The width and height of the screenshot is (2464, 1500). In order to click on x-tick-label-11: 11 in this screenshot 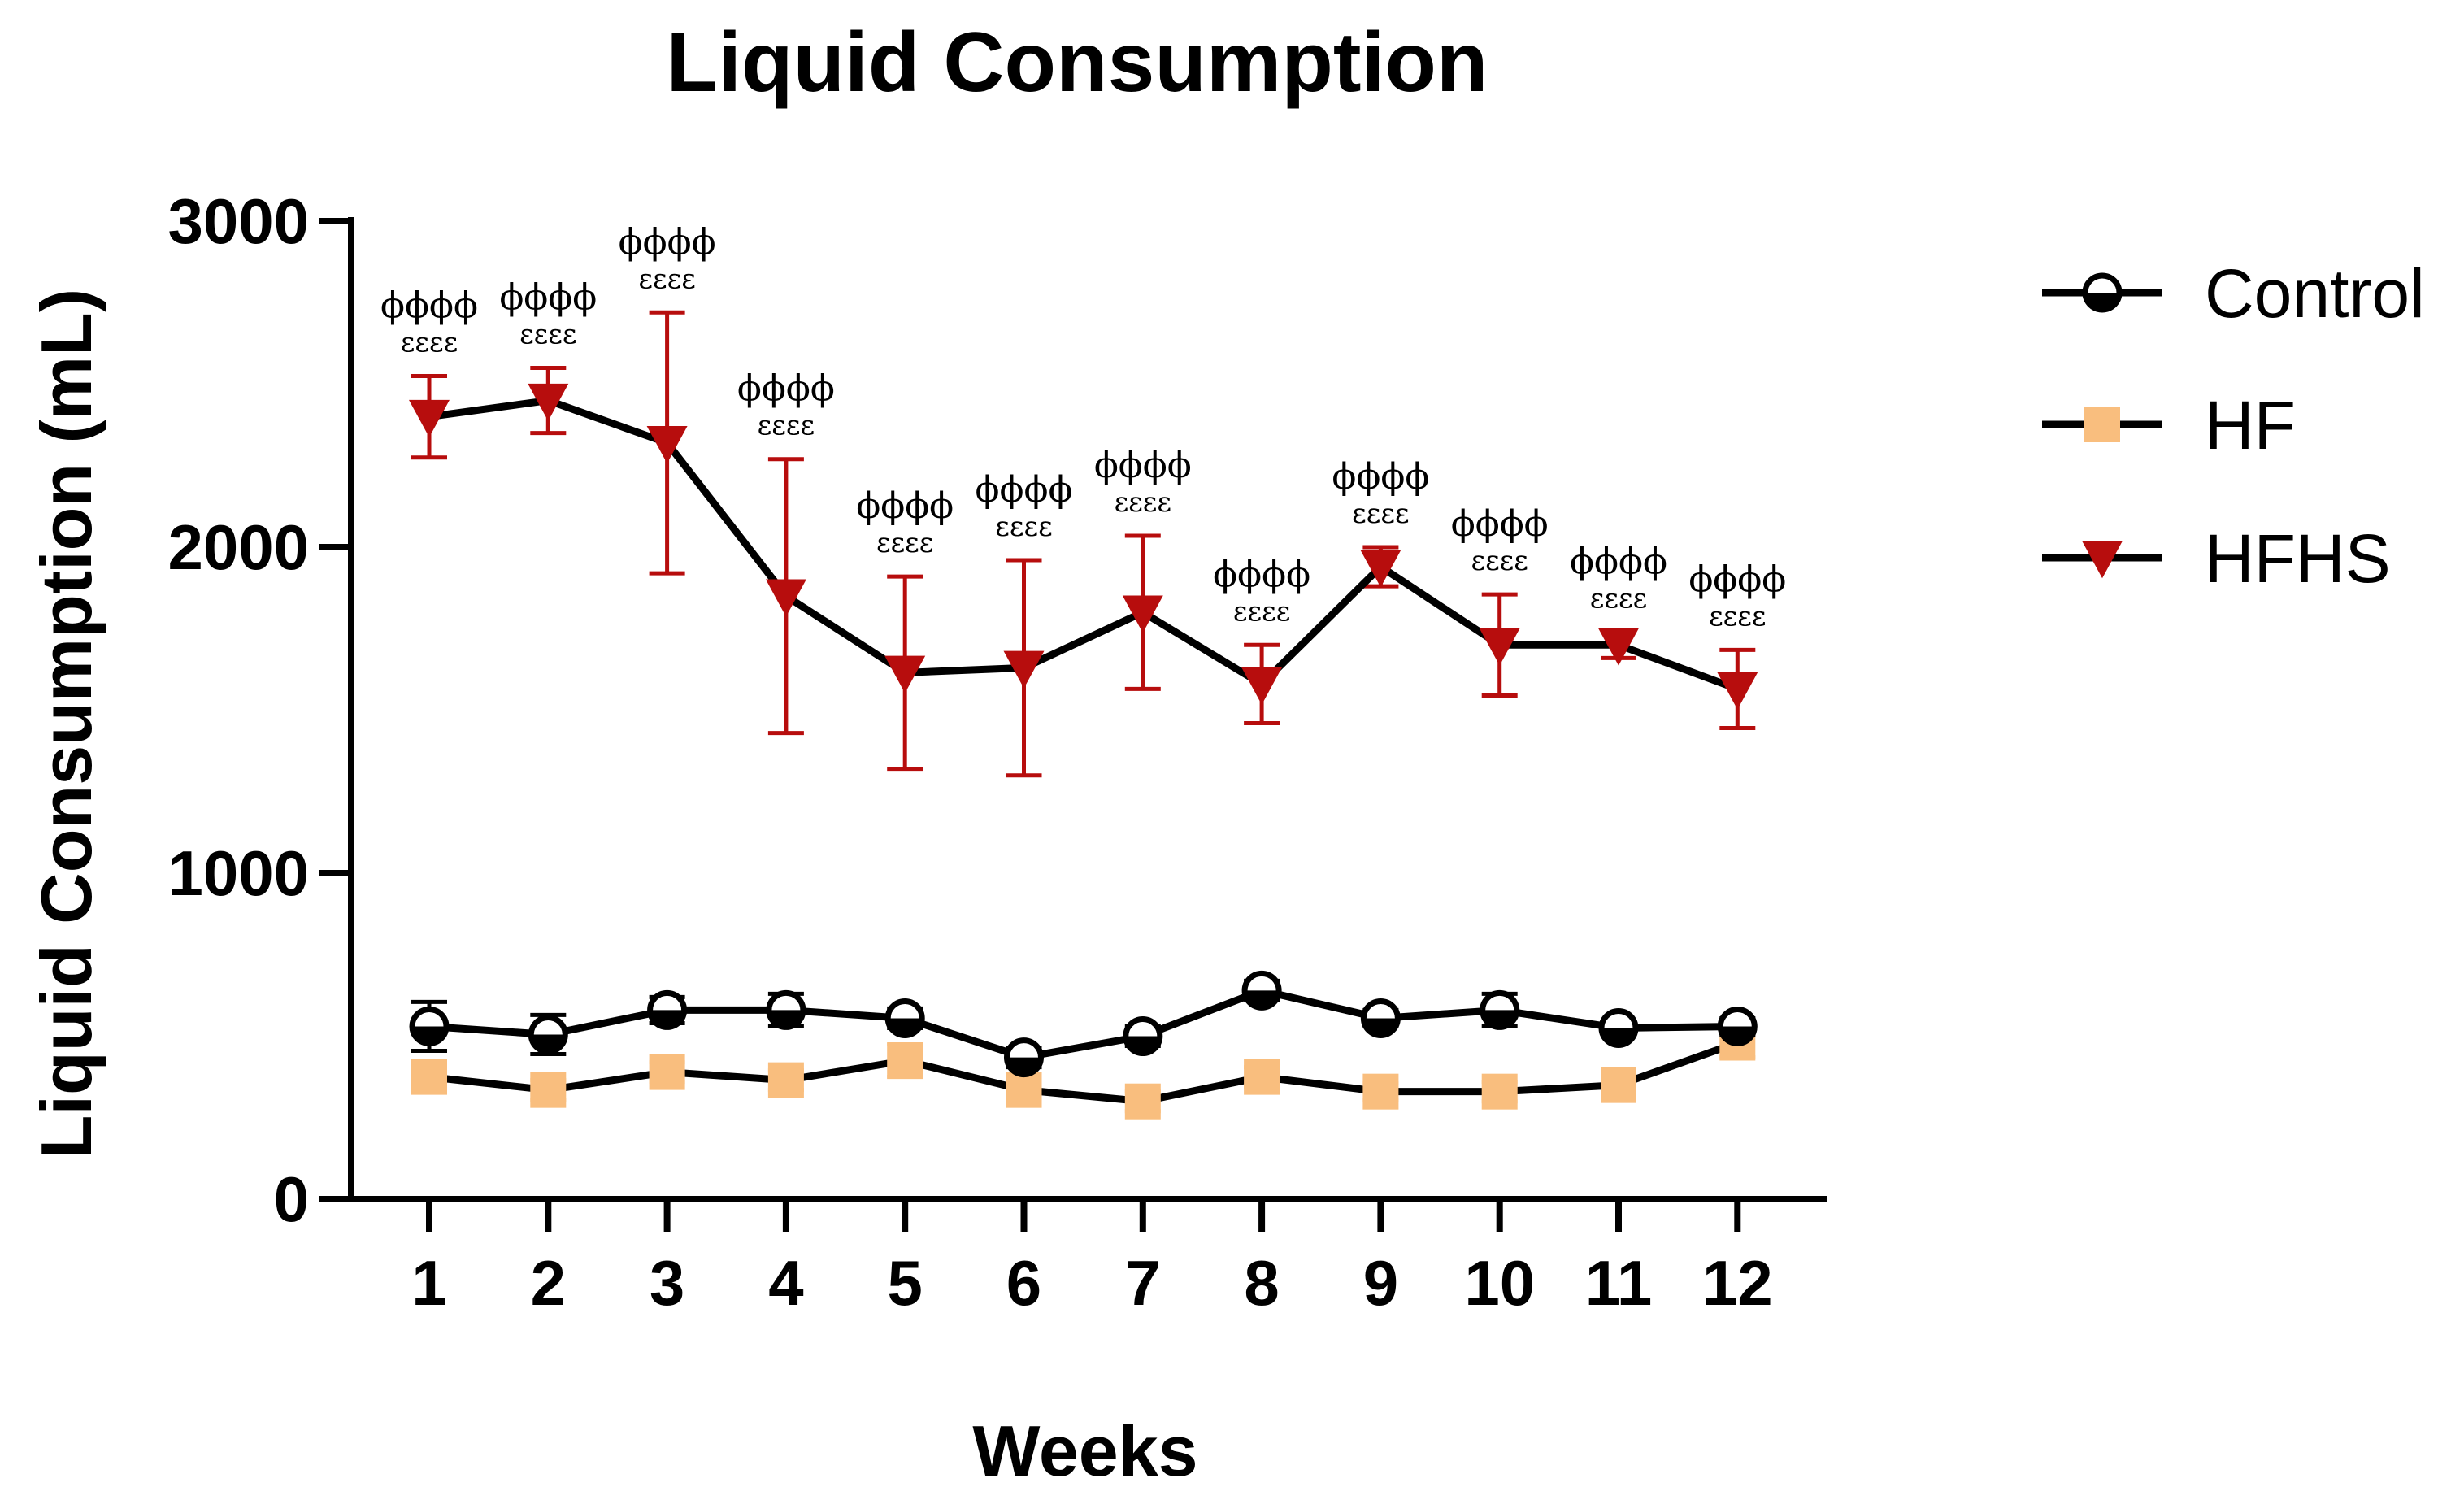, I will do `click(1619, 1283)`.